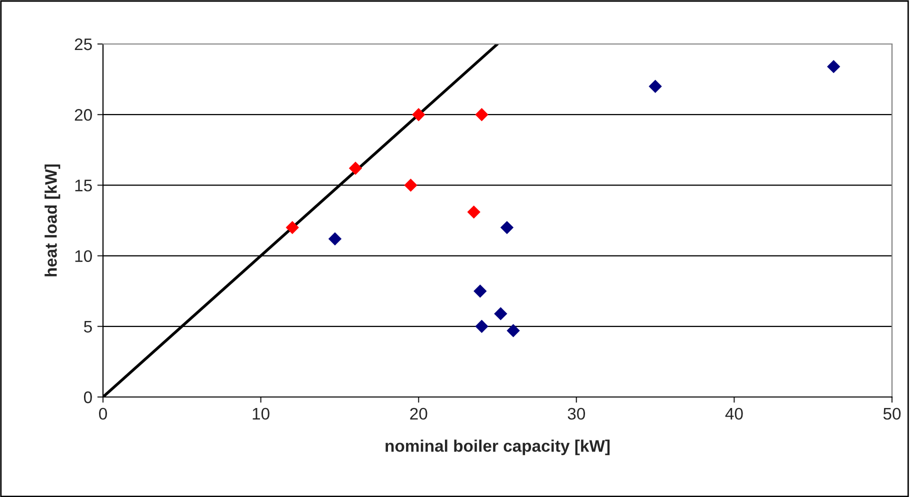 This screenshot has width=910, height=497. What do you see at coordinates (83, 256) in the screenshot?
I see `y-tick-label: 10` at bounding box center [83, 256].